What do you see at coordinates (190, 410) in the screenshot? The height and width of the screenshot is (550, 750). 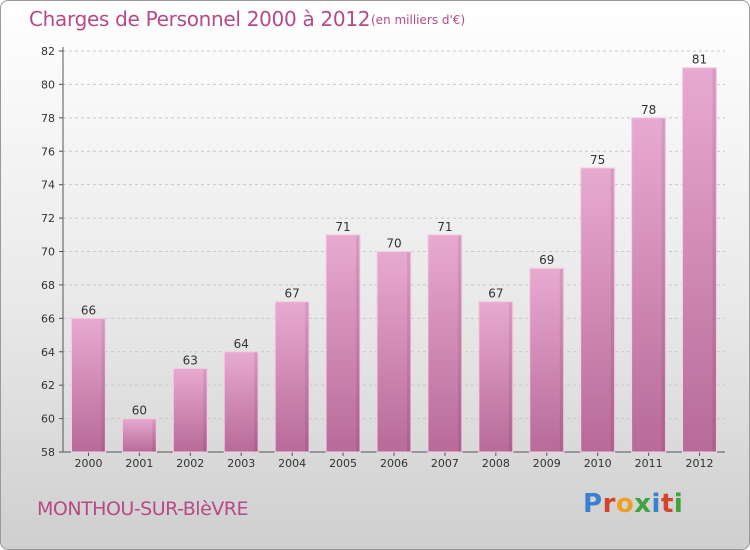 I see `bar-2002` at bounding box center [190, 410].